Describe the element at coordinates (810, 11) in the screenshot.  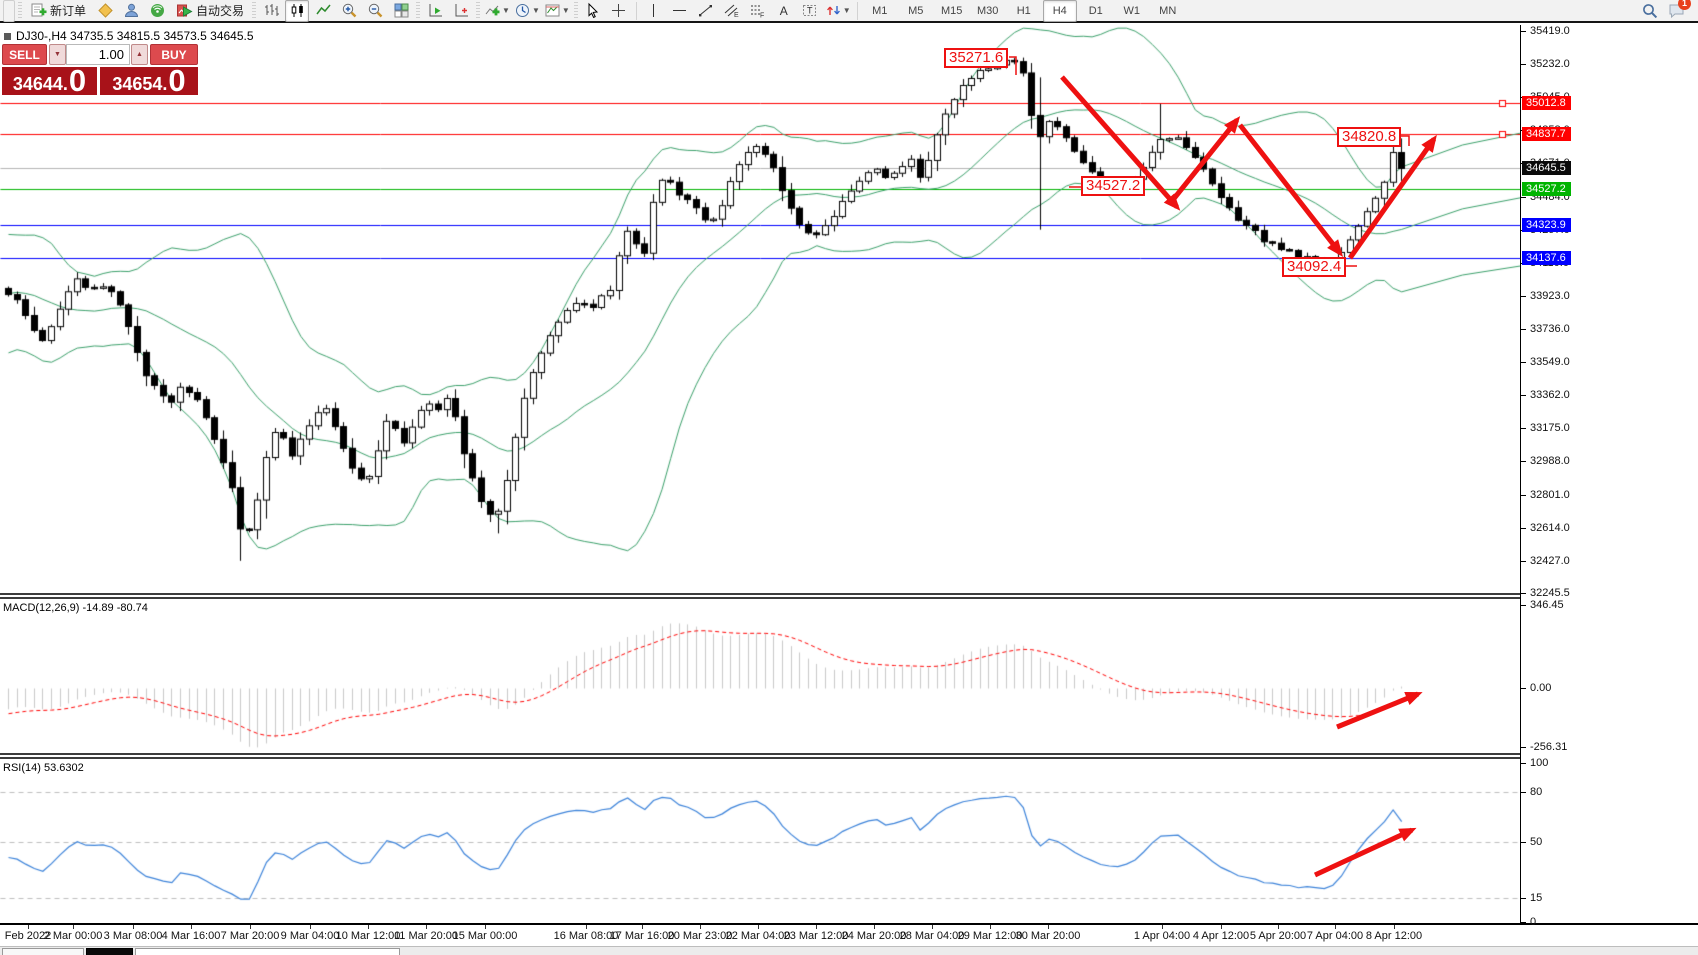
I see `text-label-tool: T` at that location.